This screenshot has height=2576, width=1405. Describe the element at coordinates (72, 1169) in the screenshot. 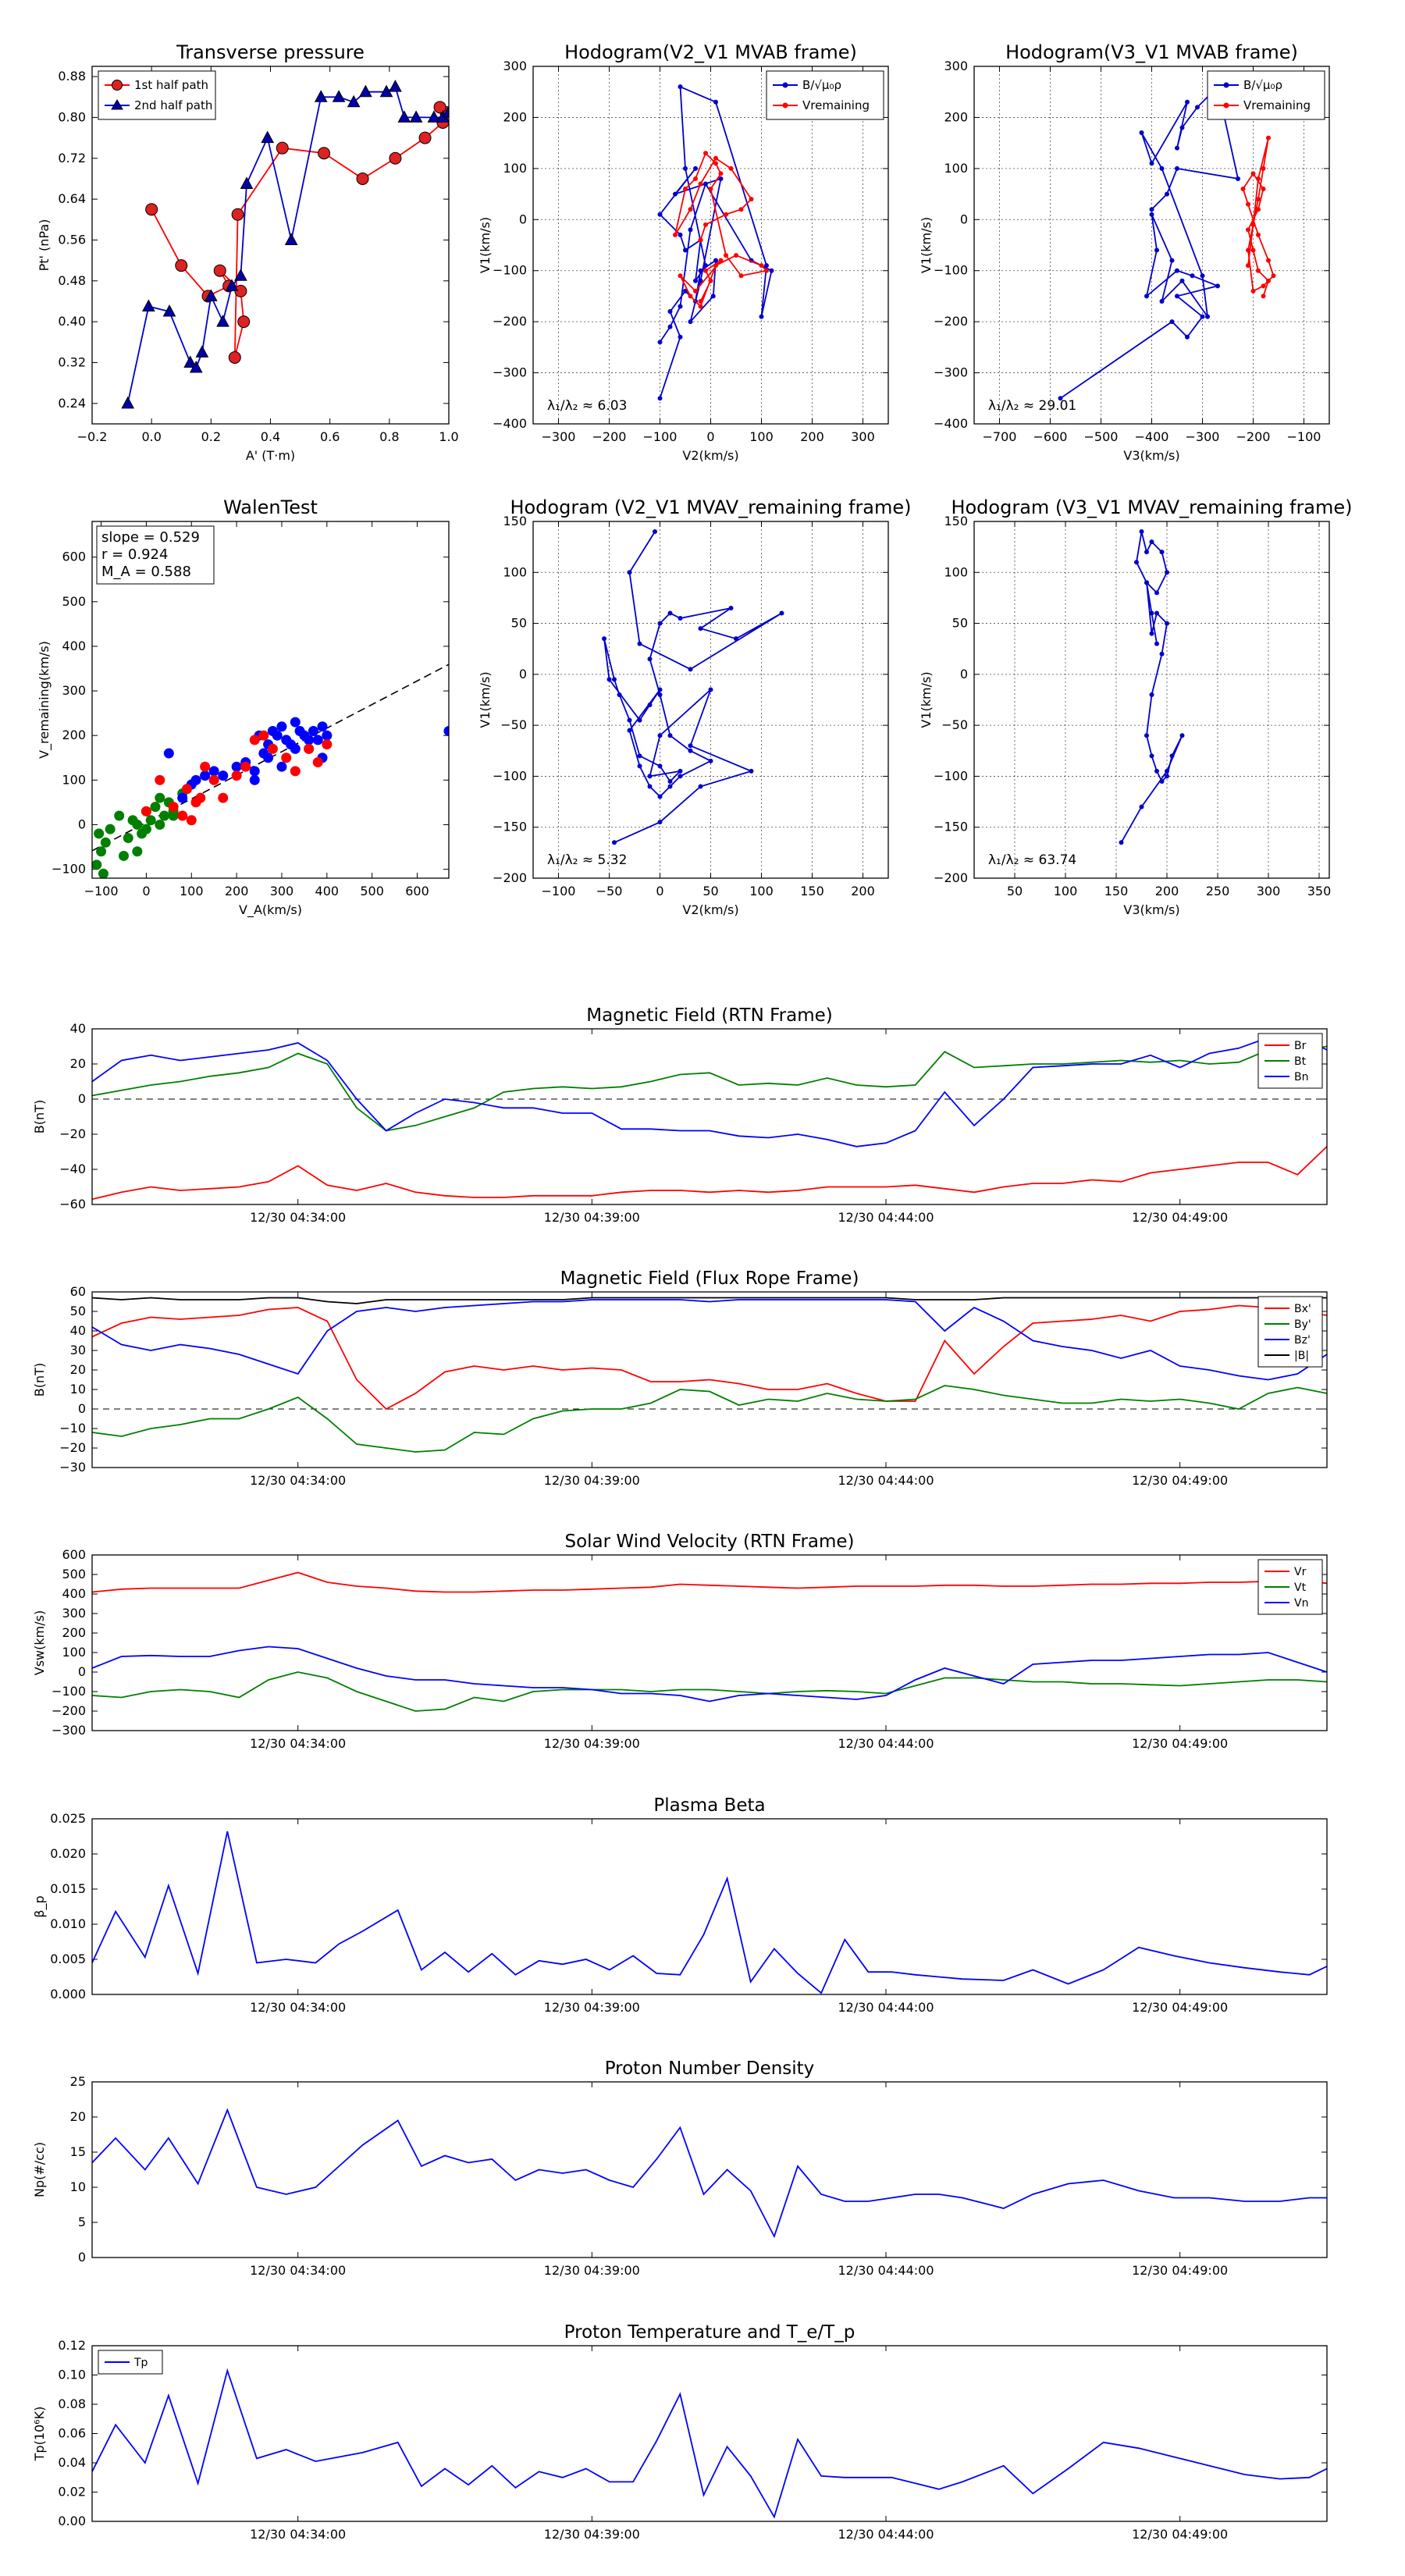

I see `y-tick-label: −40` at that location.